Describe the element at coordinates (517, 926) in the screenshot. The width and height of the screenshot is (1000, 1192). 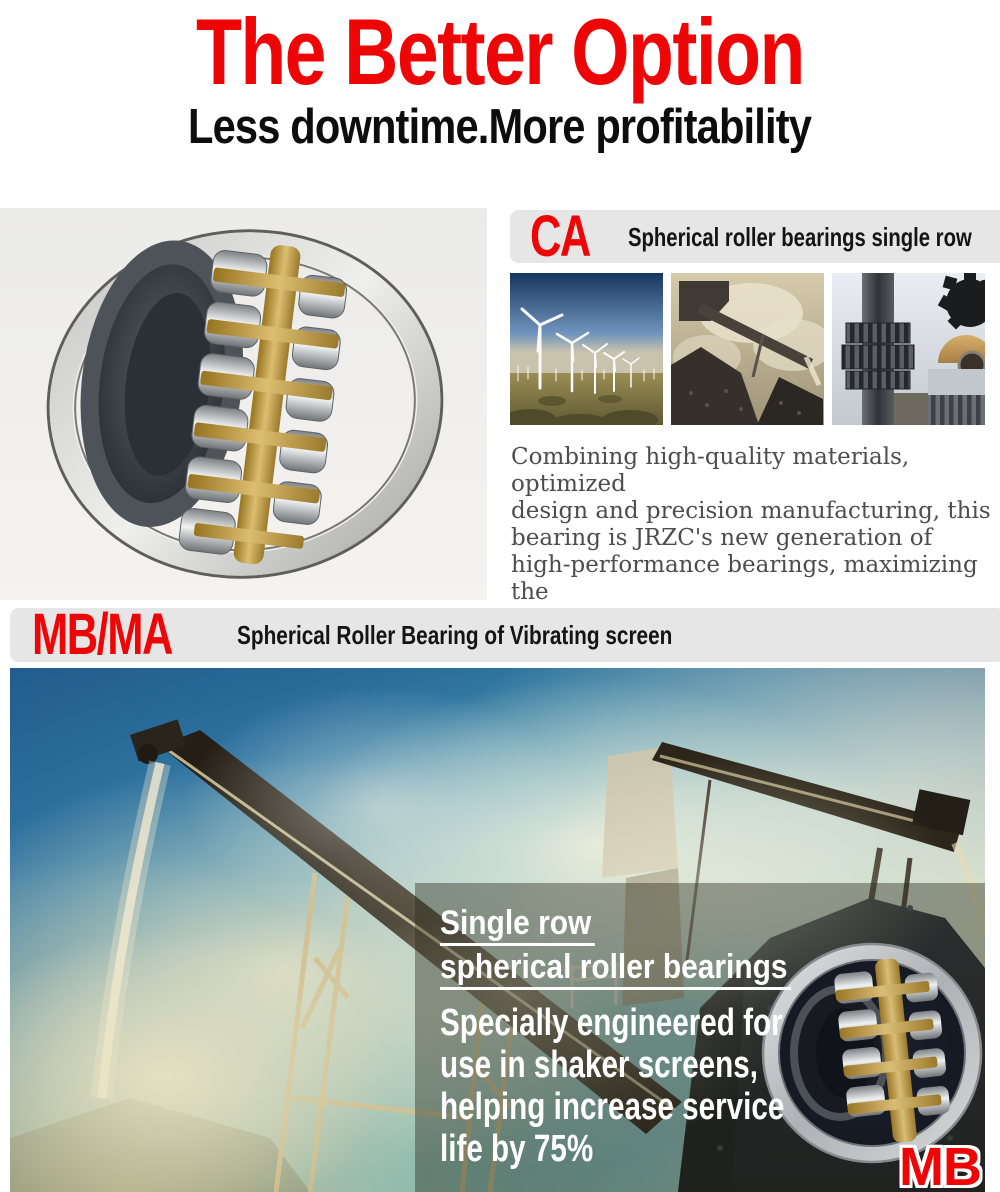
I see `hero-title-line1: Single row` at that location.